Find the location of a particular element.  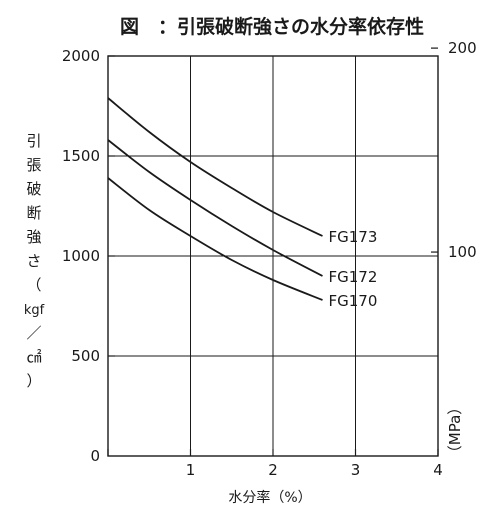

y-axis-label-char: 強 is located at coordinates (33, 237).